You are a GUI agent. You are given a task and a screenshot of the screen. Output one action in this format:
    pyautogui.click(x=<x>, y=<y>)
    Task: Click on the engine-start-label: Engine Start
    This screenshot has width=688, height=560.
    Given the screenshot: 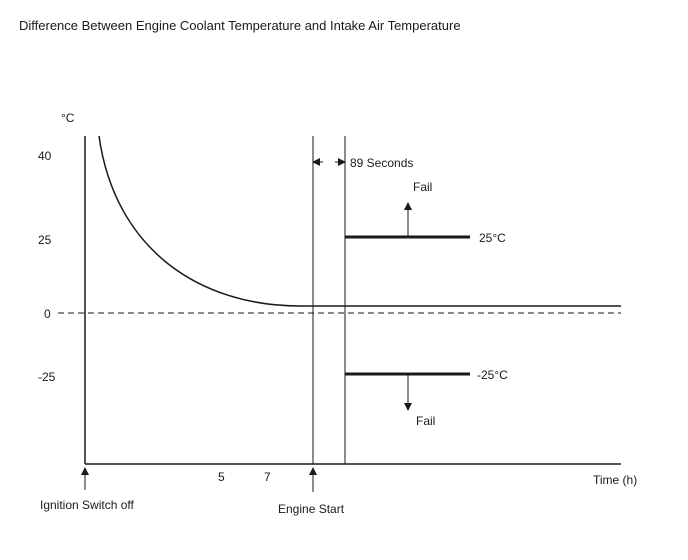 What is the action you would take?
    pyautogui.click(x=311, y=509)
    